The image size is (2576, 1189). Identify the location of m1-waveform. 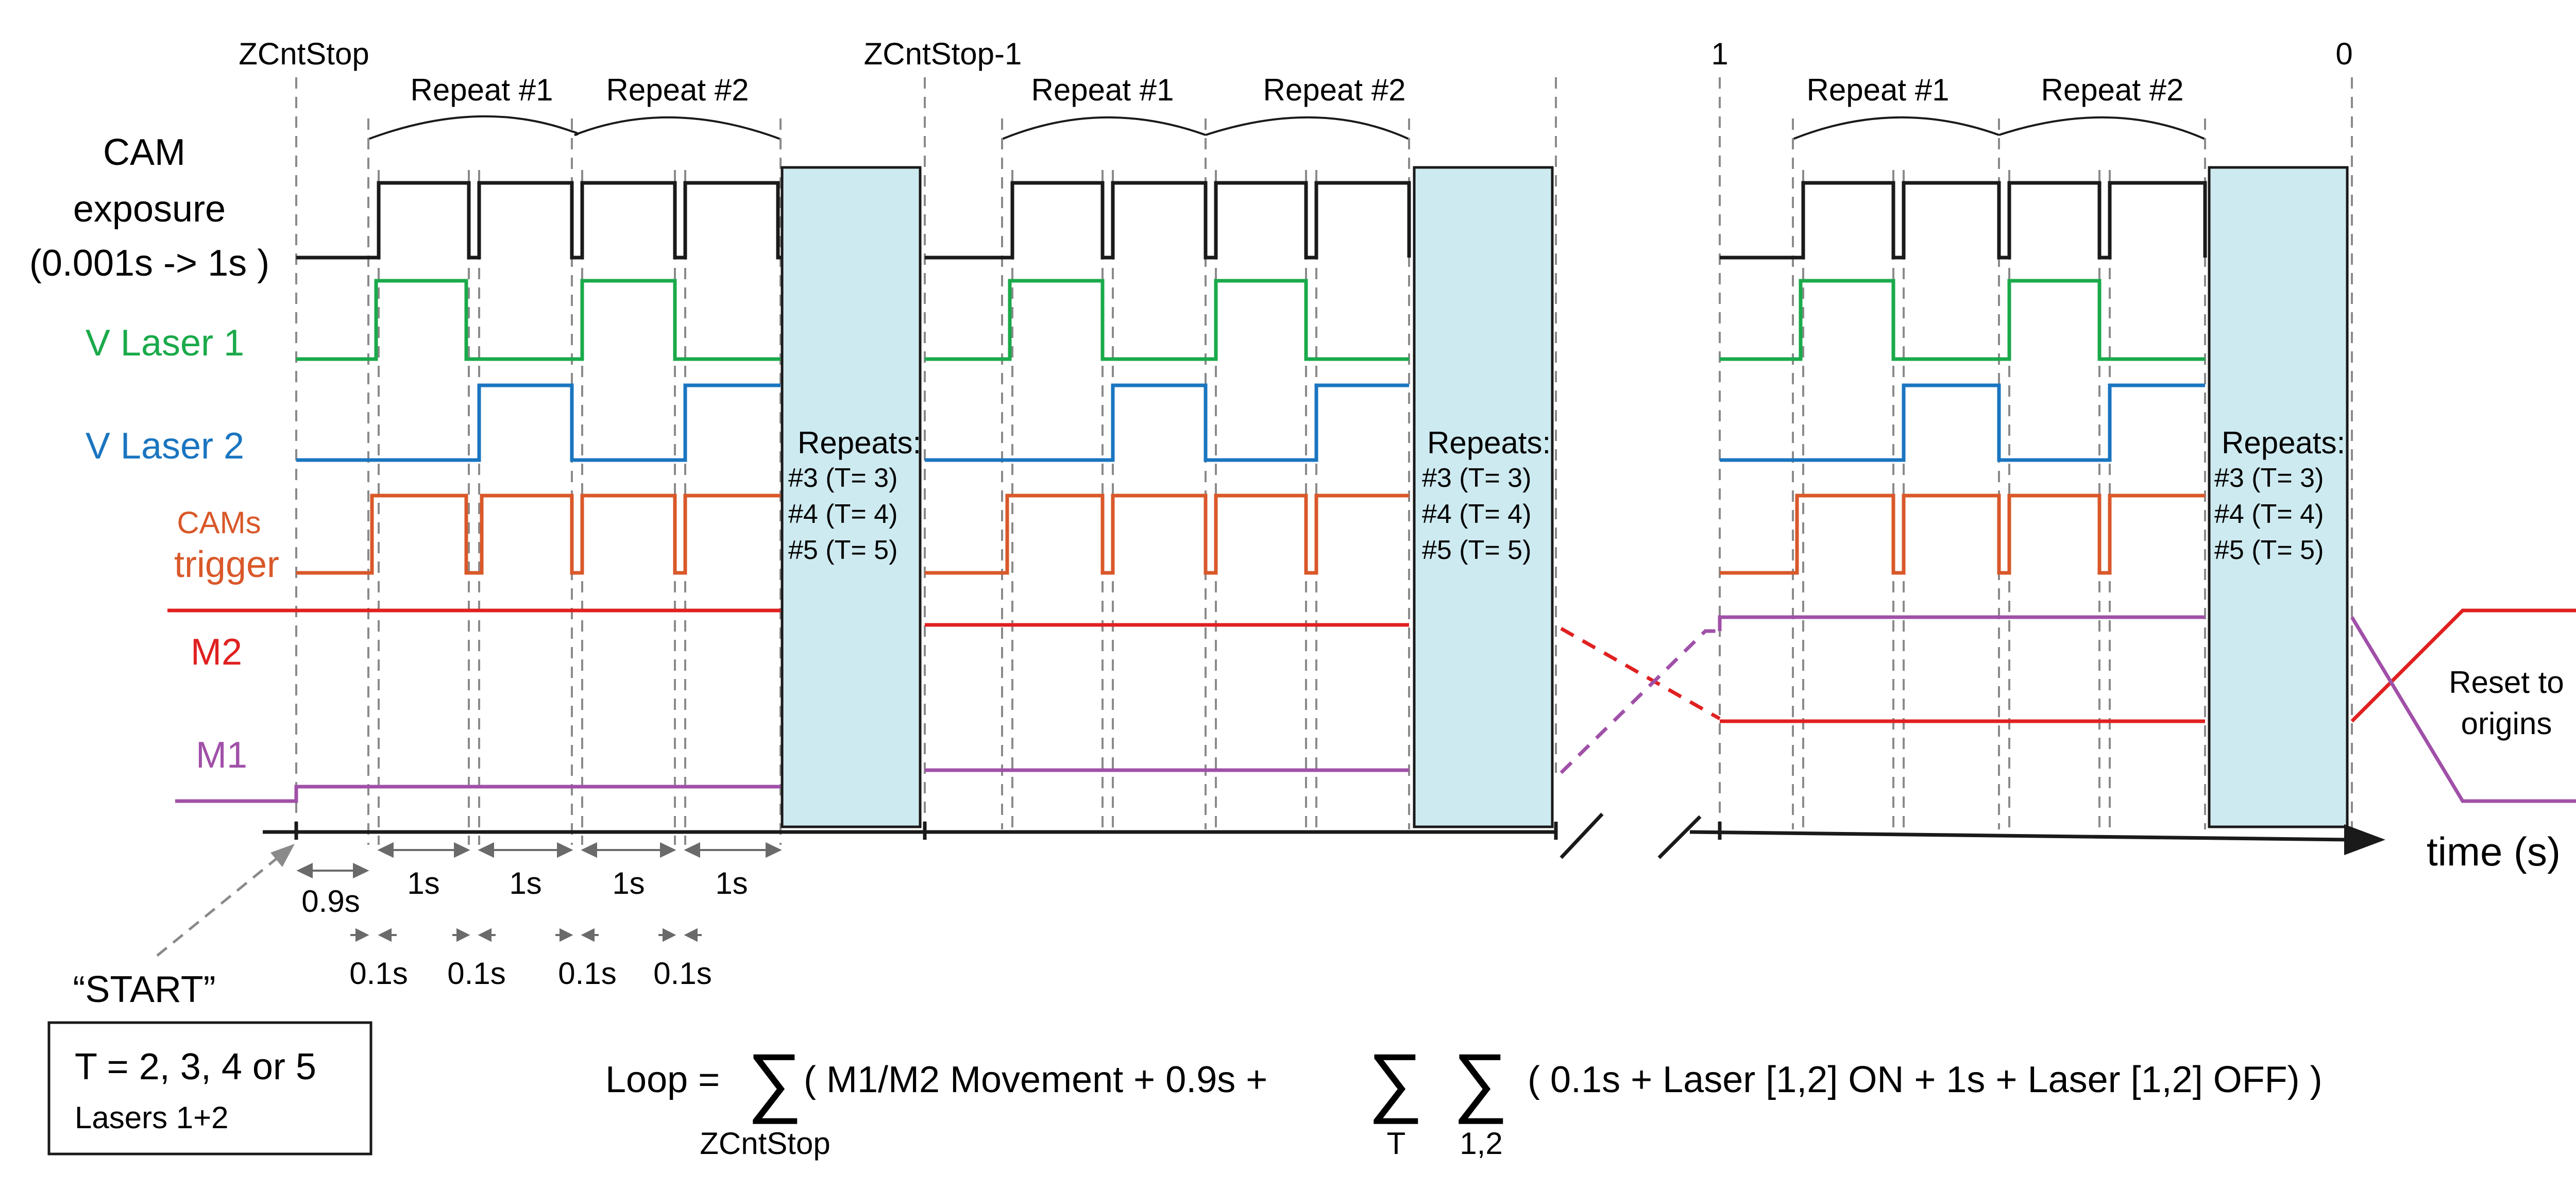
(1375, 709).